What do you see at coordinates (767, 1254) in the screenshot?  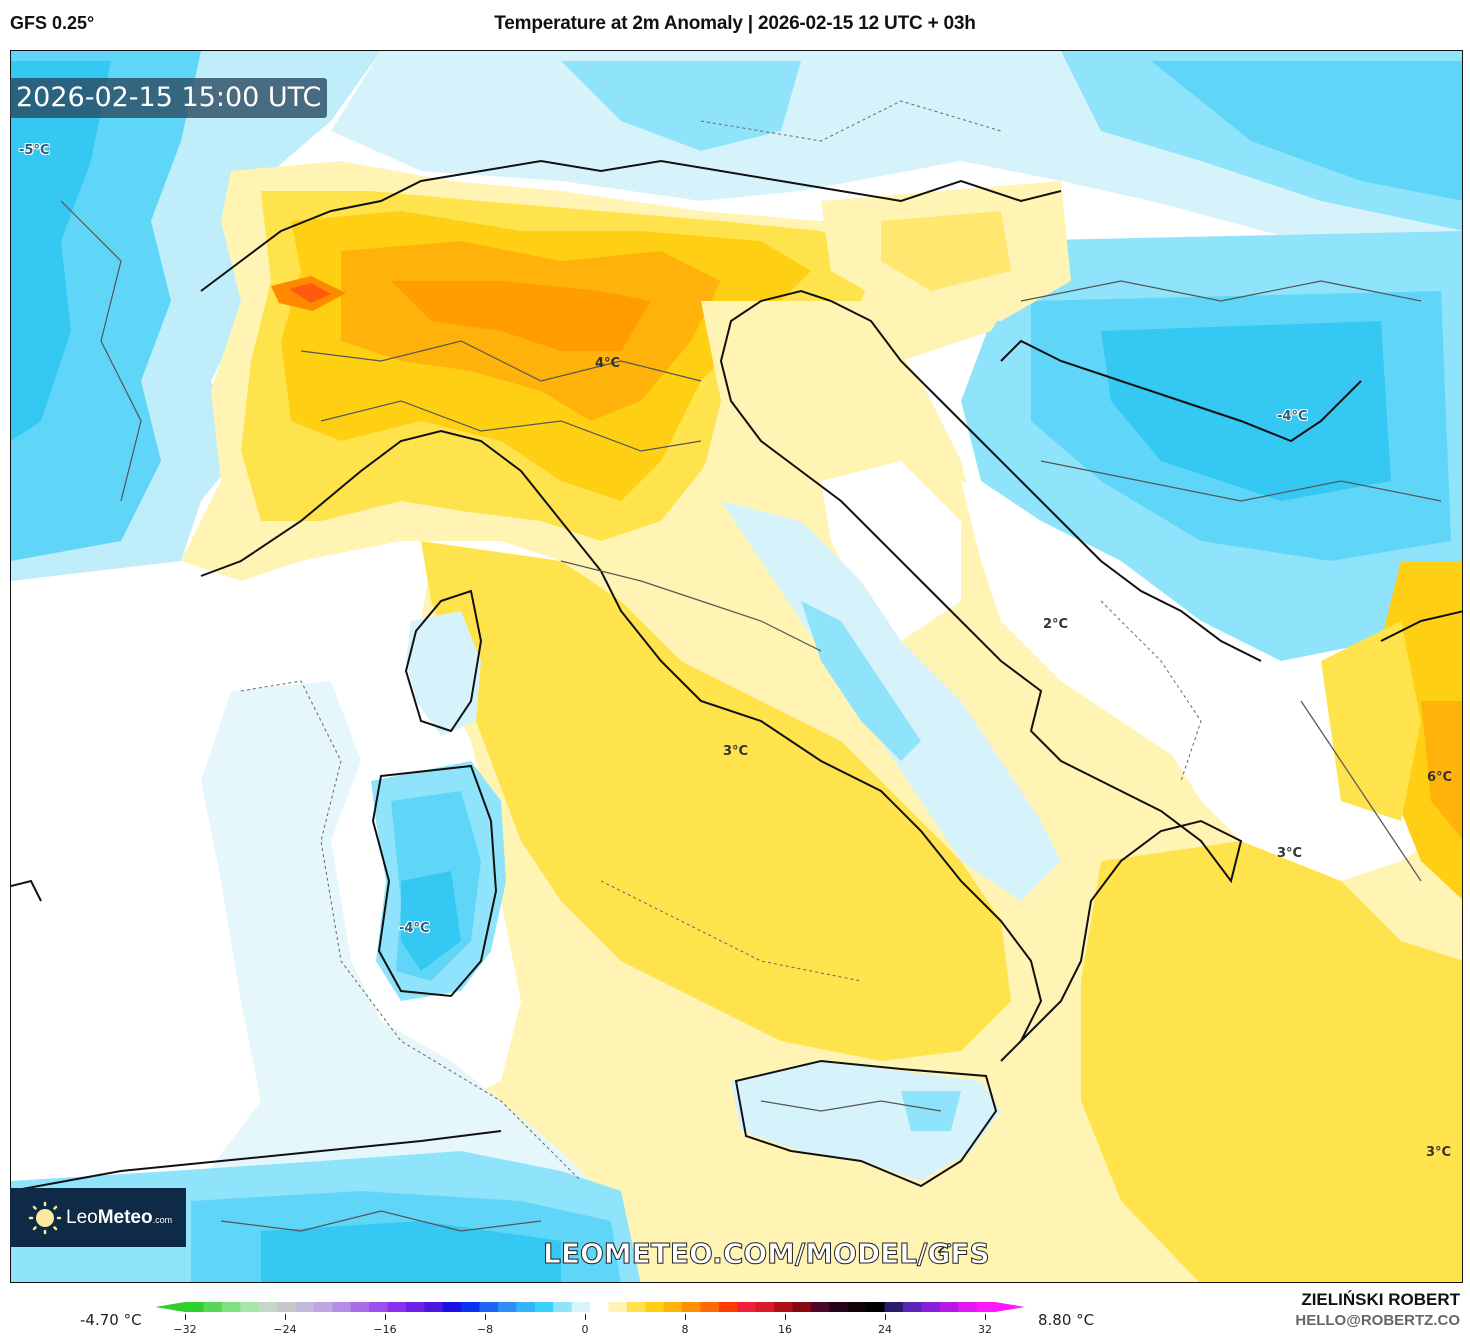 I see `watermark-url: LEOMETEO.COM/MODEL/GFS` at bounding box center [767, 1254].